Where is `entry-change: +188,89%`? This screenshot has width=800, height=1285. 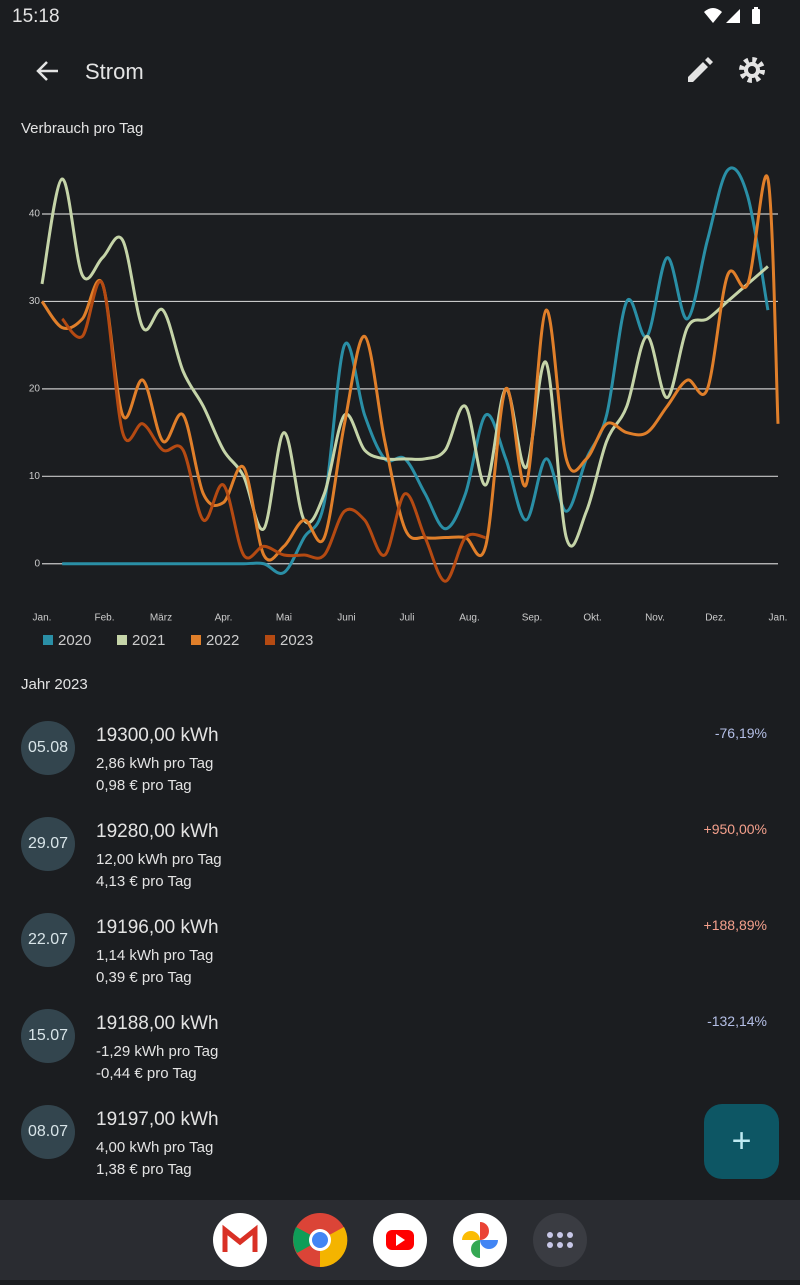
entry-change: +188,89% is located at coordinates (735, 925).